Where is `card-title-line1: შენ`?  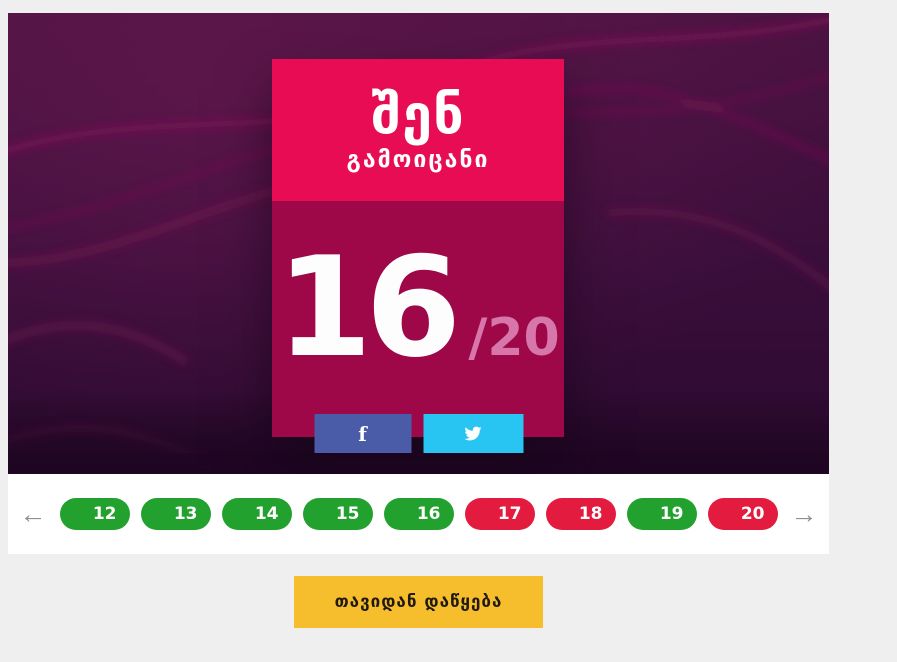
card-title-line1: შენ is located at coordinates (418, 114).